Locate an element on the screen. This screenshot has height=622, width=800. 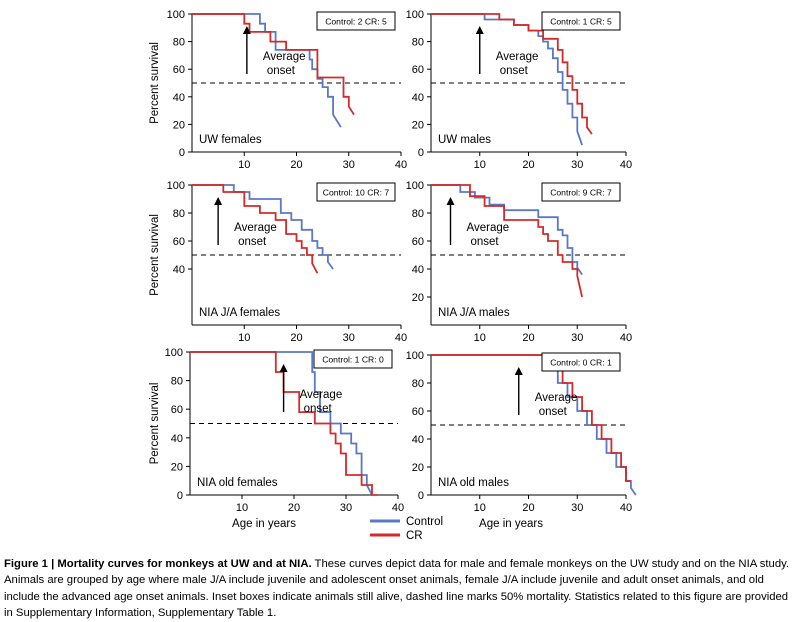
inset-label: Control: 0 CR: 1 is located at coordinates (581, 363).